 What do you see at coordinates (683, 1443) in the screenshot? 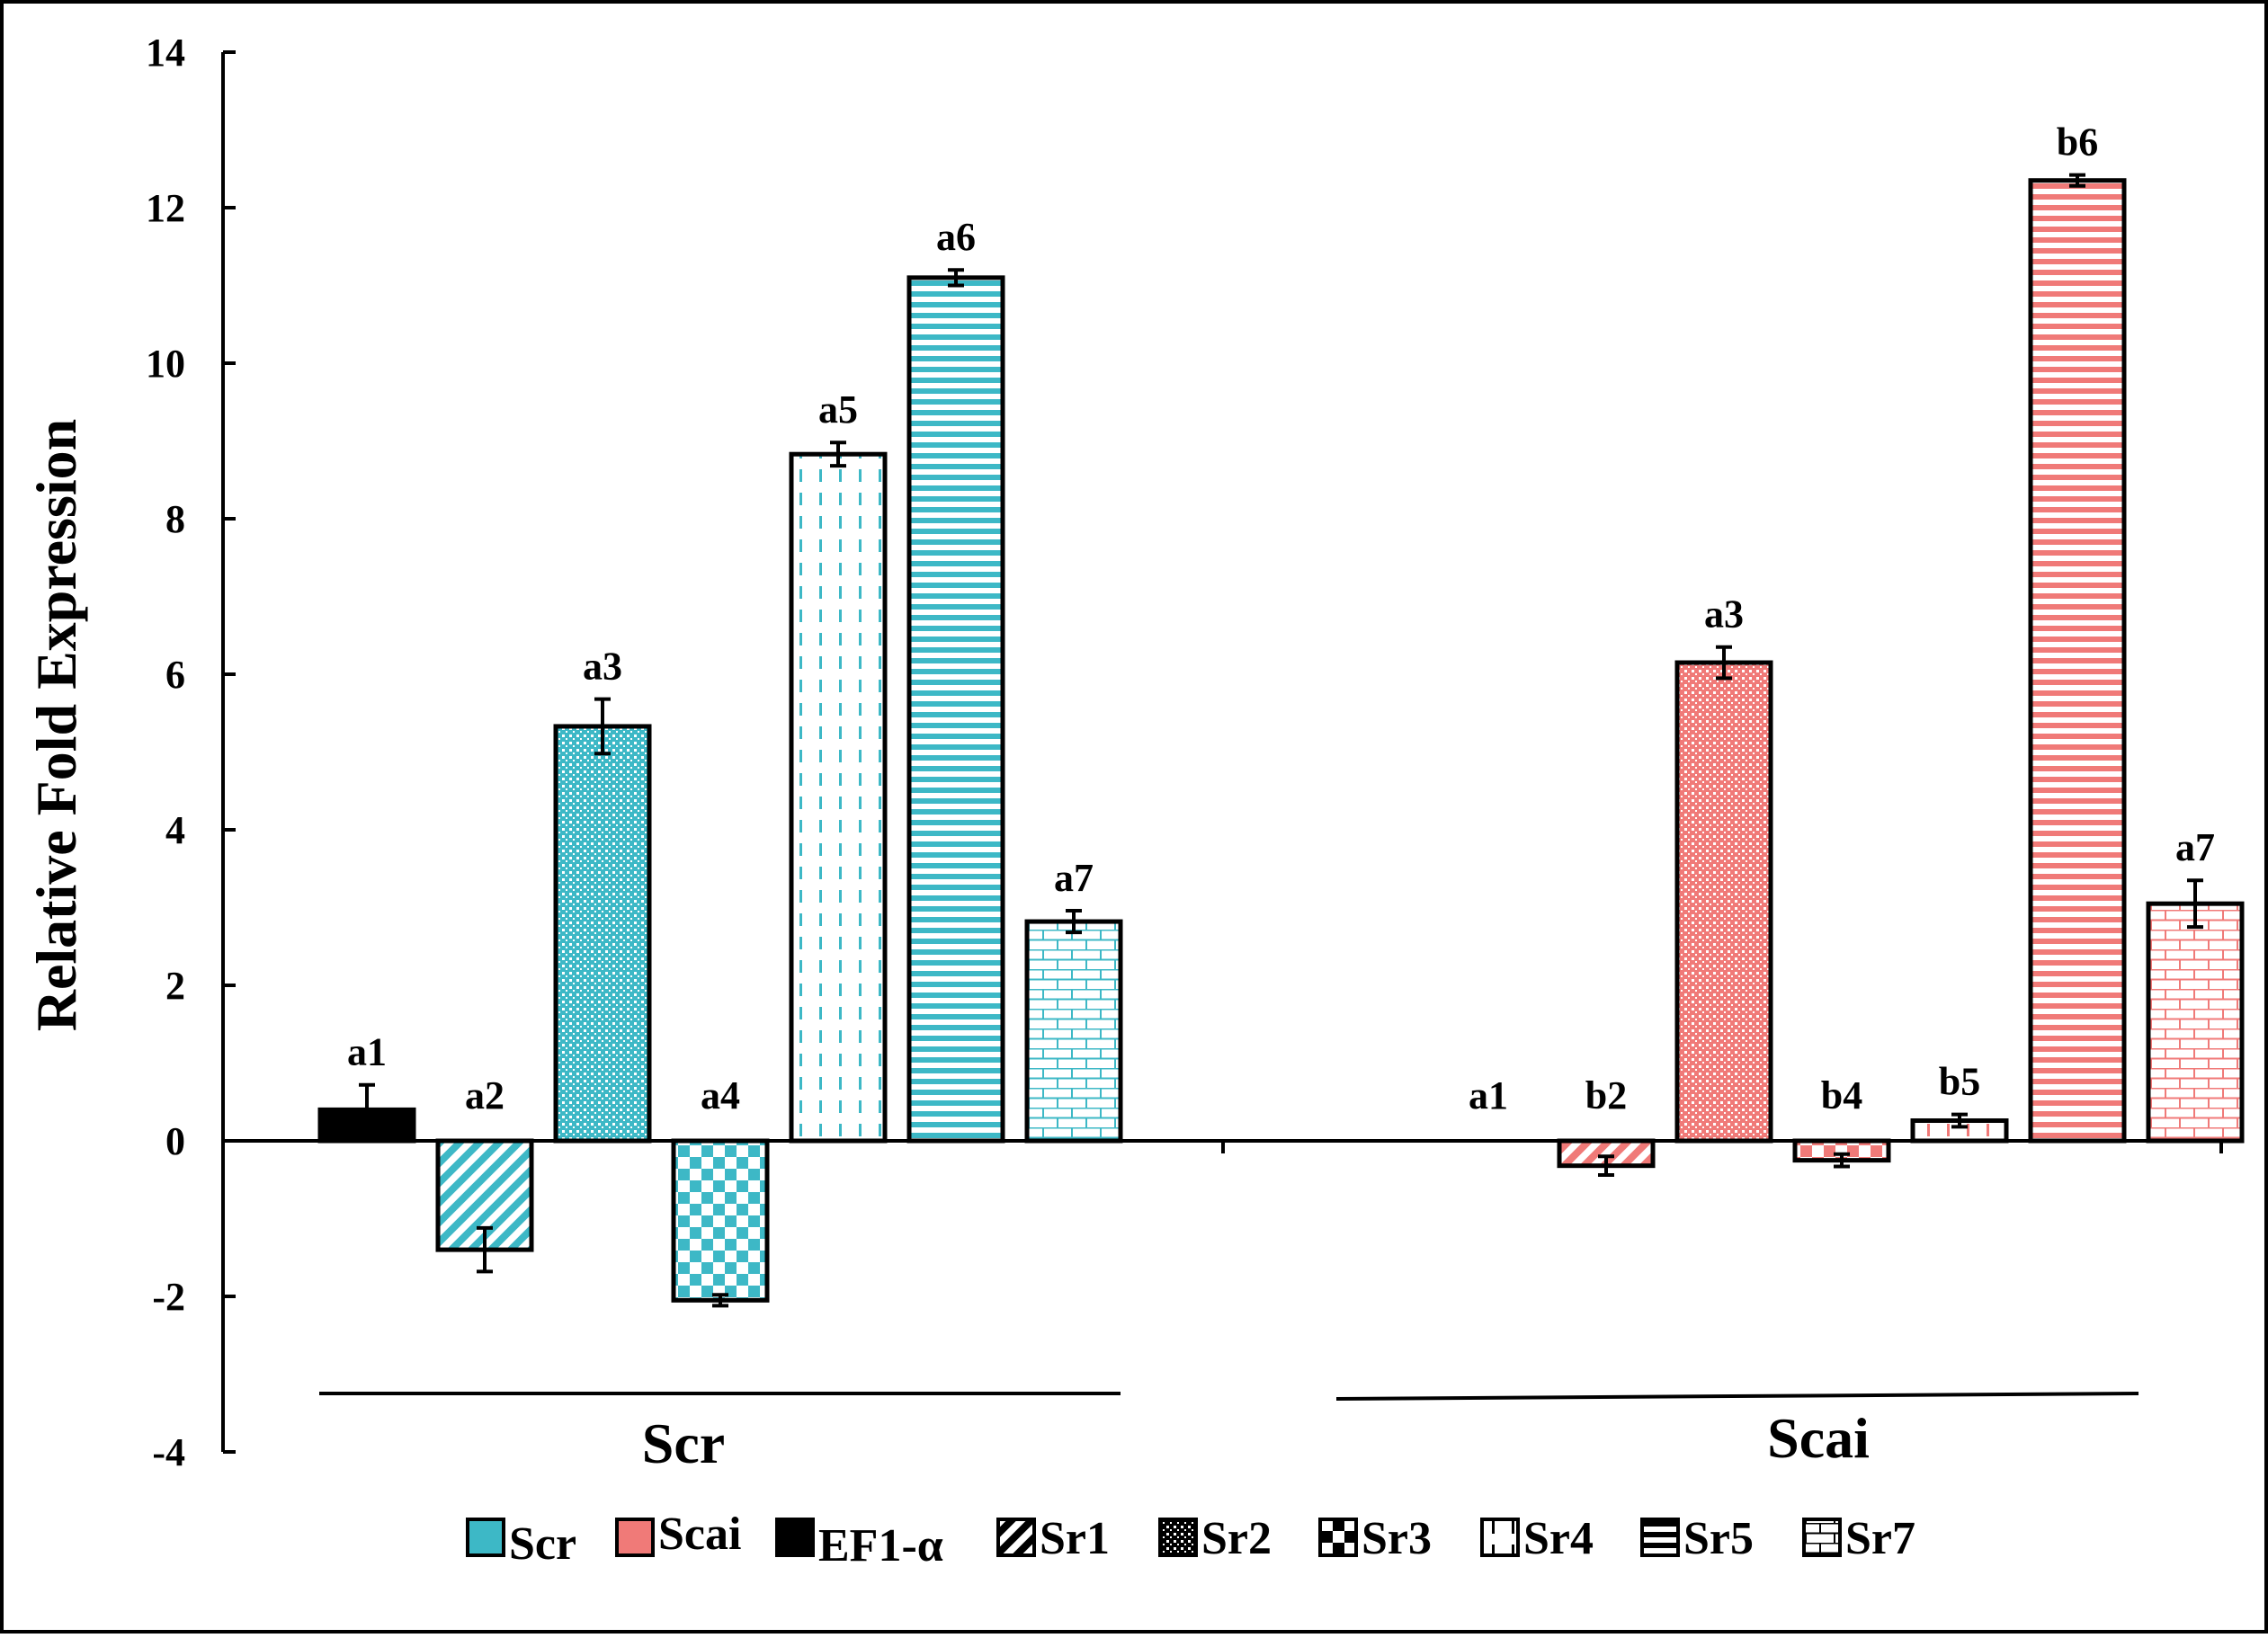
I see `group-label-Scr: Scr` at bounding box center [683, 1443].